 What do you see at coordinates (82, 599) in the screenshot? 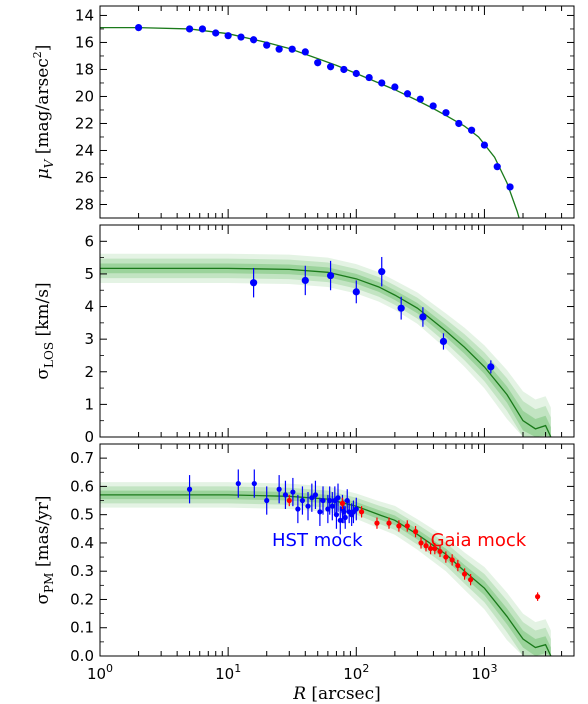
I see `y-tick-label: 0.2` at bounding box center [82, 599].